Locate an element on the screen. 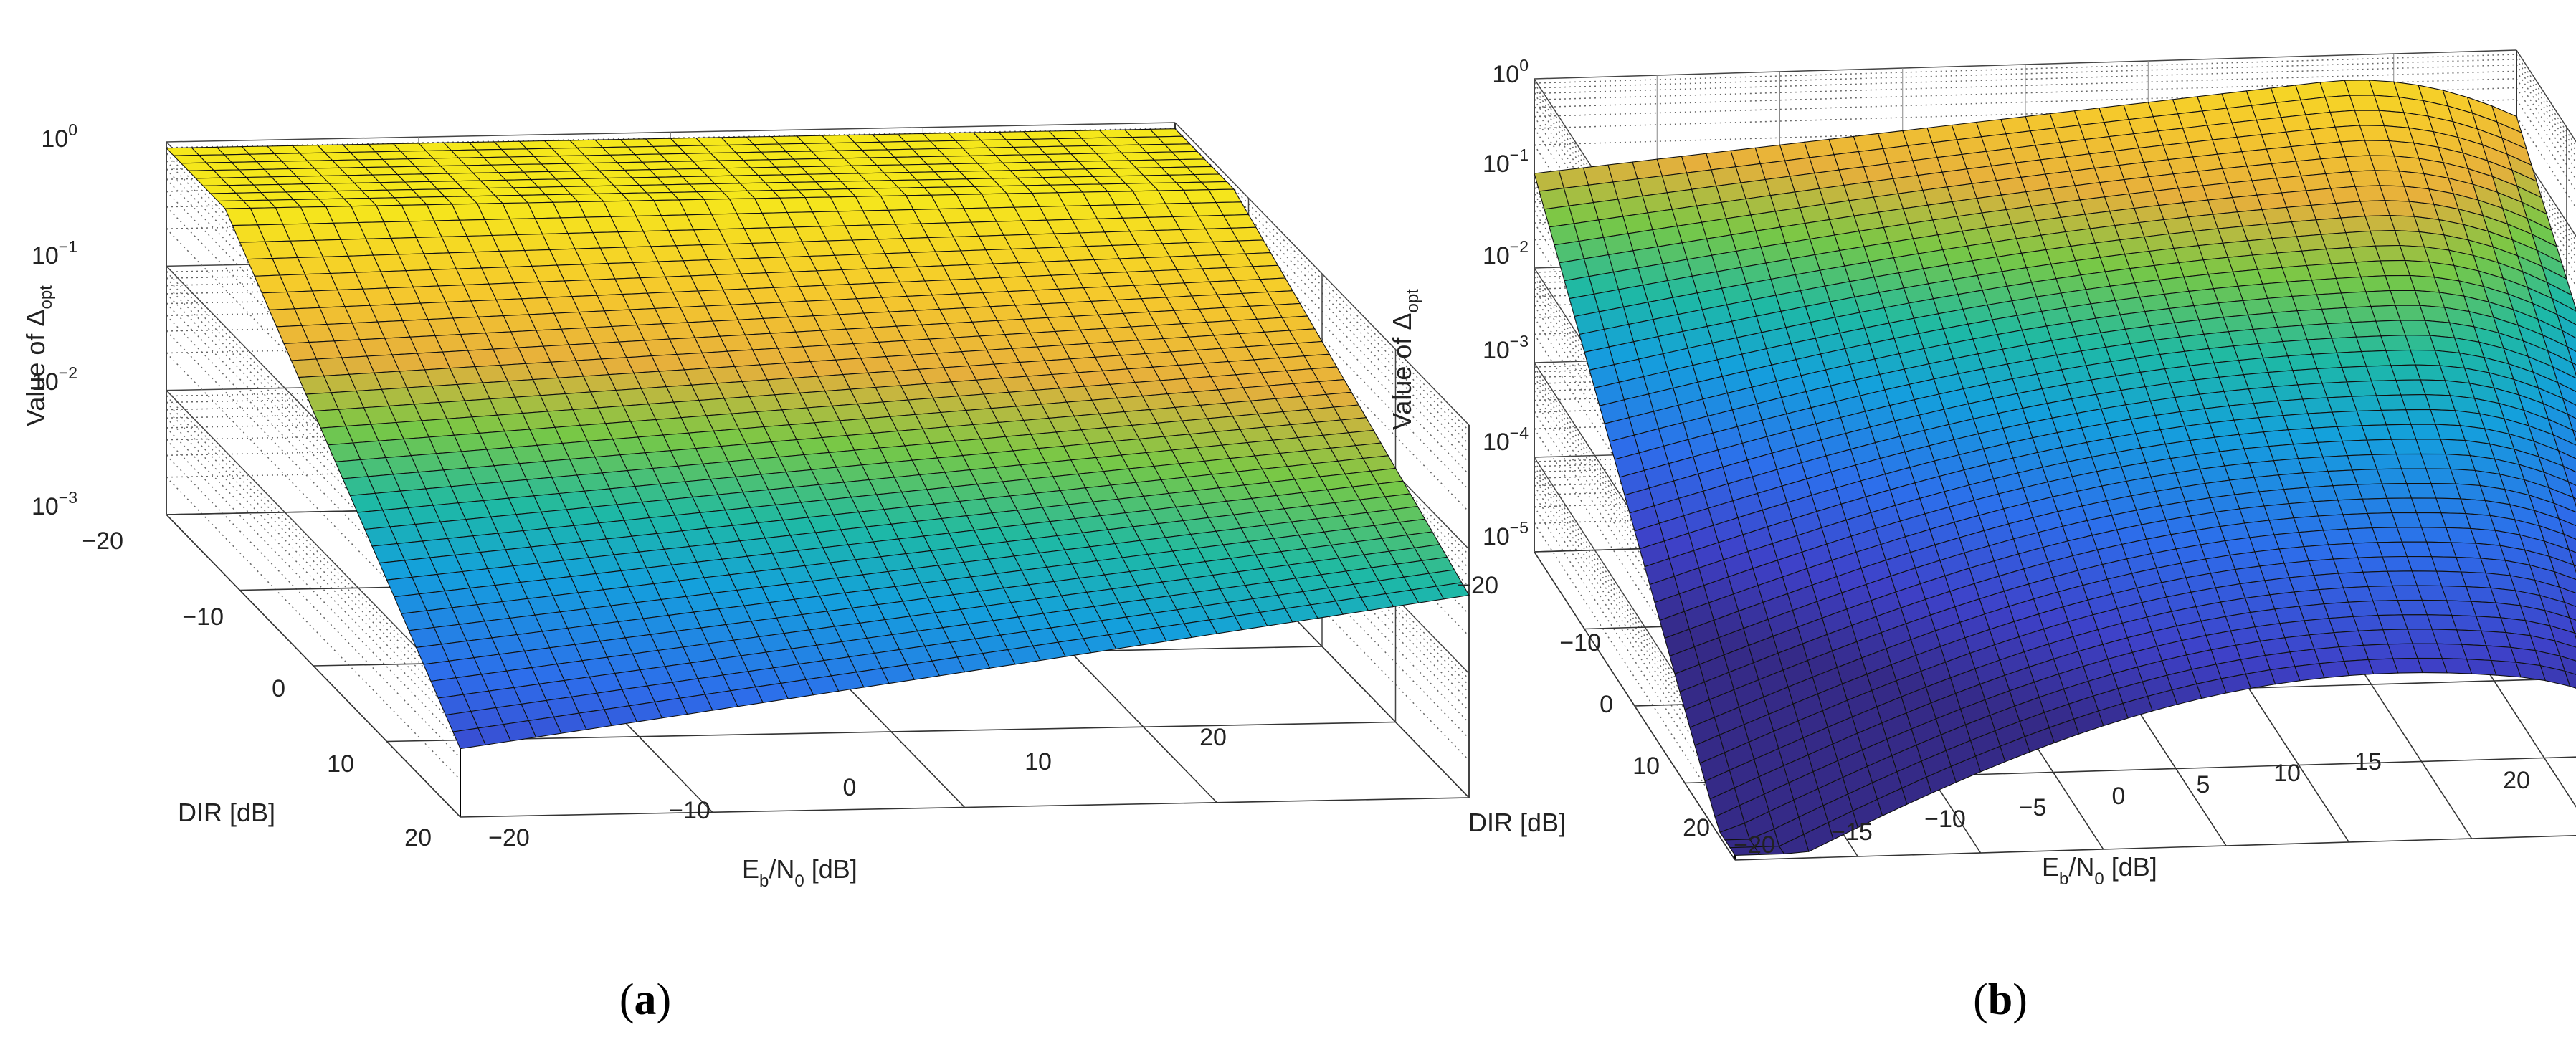  z-axis-label: Value of Δopt is located at coordinates (38, 356).